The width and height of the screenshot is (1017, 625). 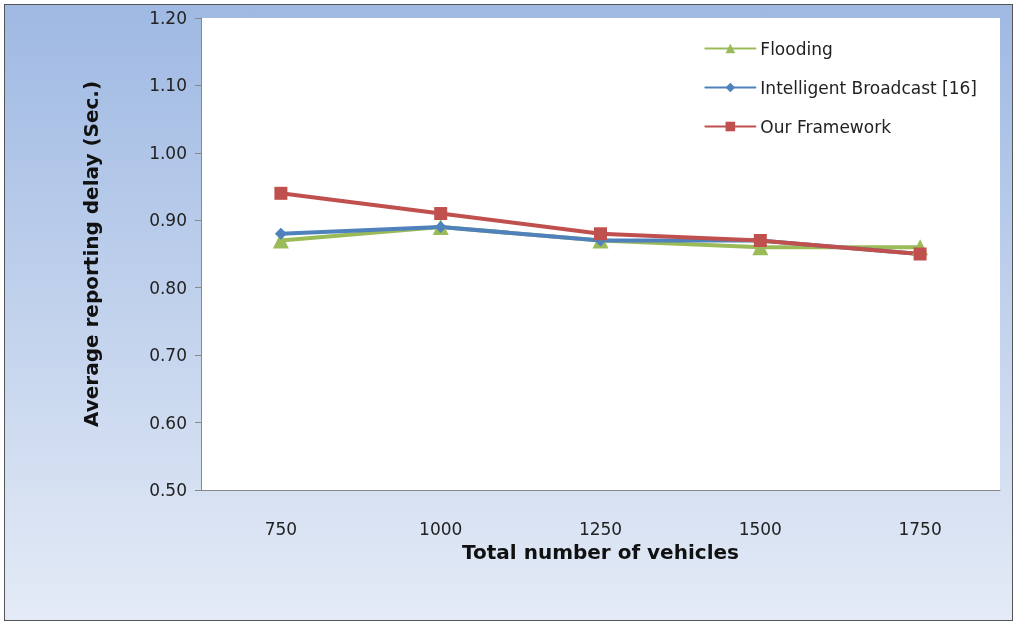 I want to click on x-tick-label: 1250, so click(x=600, y=528).